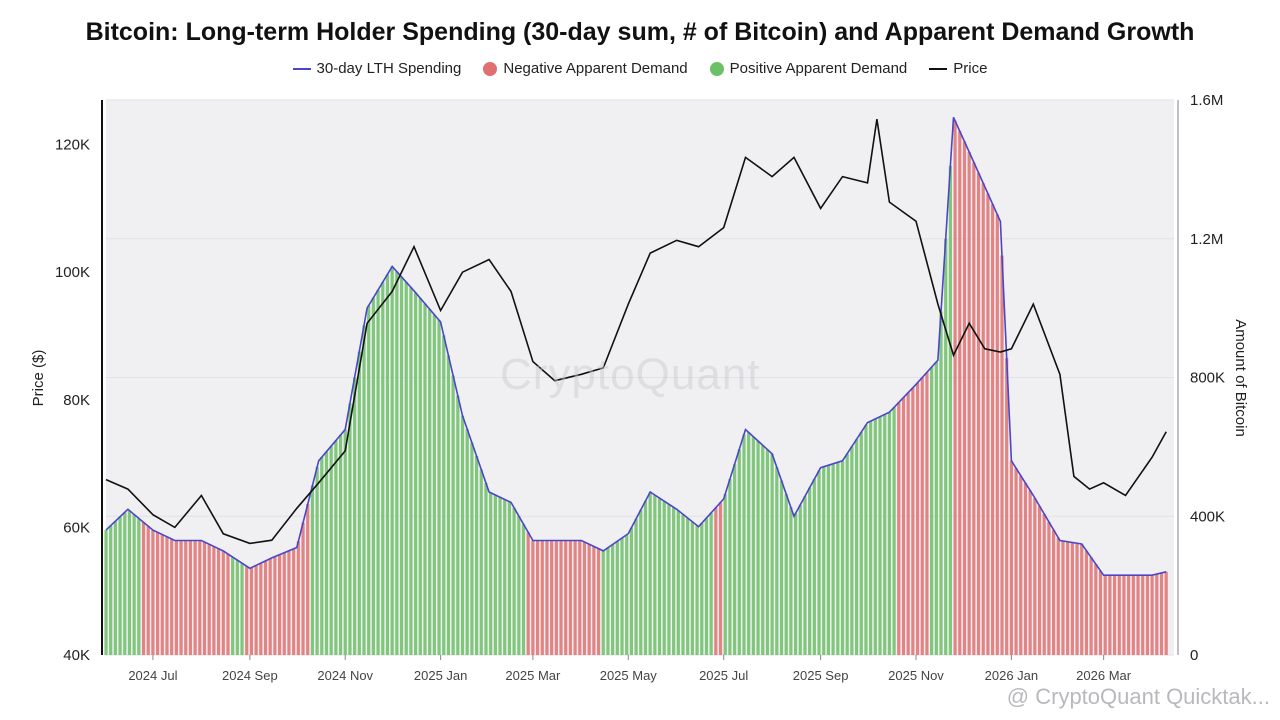 This screenshot has width=1280, height=720. I want to click on y-right-tick-label: 1.6M, so click(1206, 100).